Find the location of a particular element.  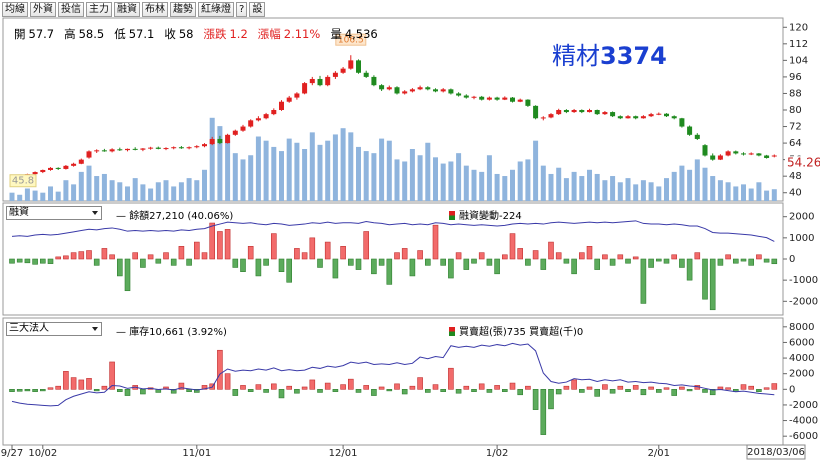

toolbar-button: 布林 is located at coordinates (155, 9).